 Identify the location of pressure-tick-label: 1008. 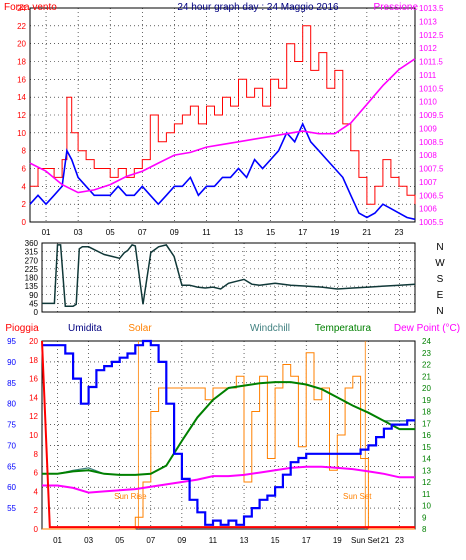
(428, 155).